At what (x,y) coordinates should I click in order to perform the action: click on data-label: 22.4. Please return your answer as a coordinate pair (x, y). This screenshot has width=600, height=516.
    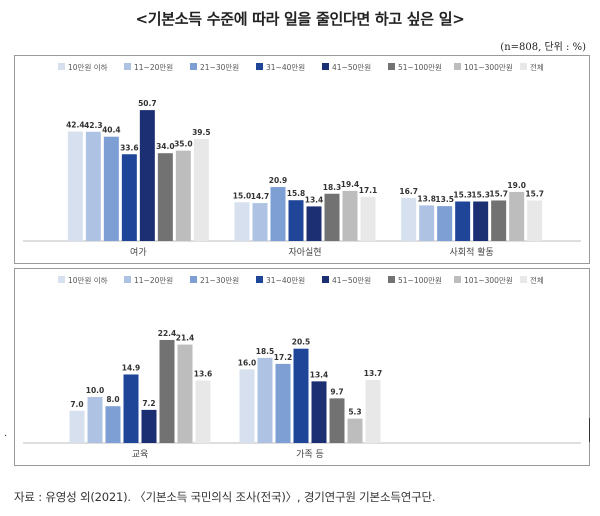
    Looking at the image, I should click on (167, 333).